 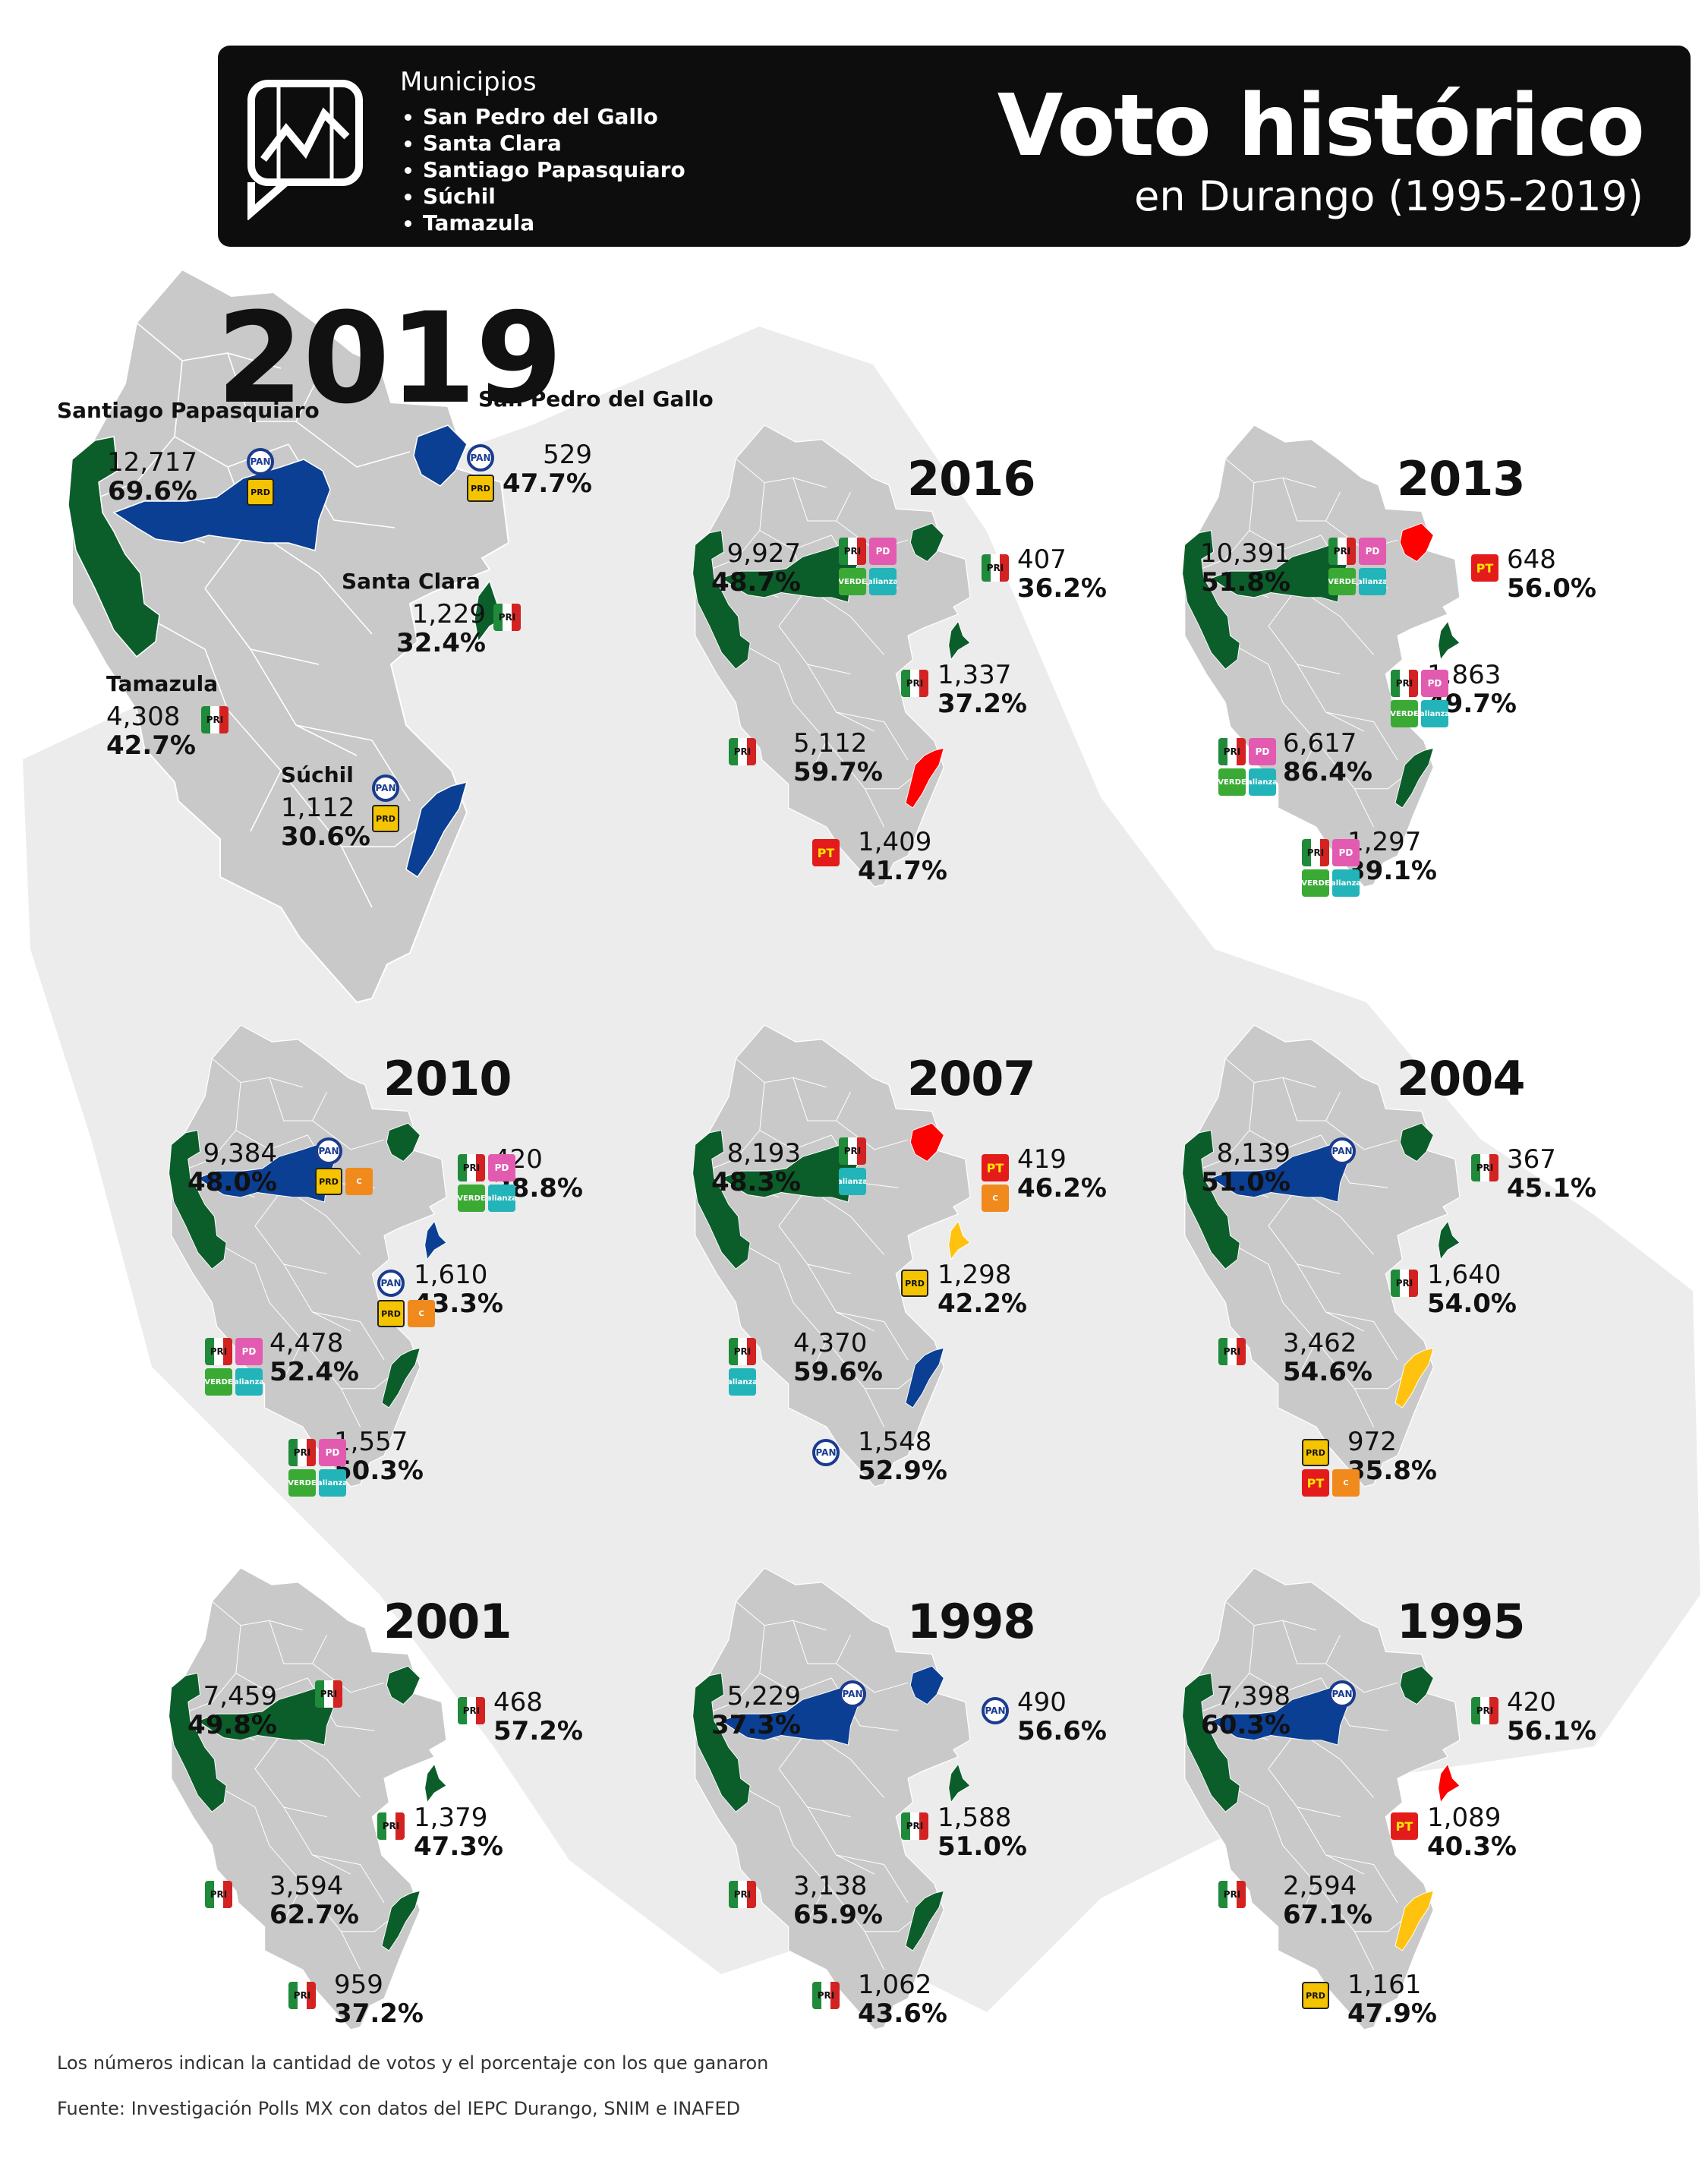 What do you see at coordinates (451, 1275) in the screenshot?
I see `vote-count: 1,610` at bounding box center [451, 1275].